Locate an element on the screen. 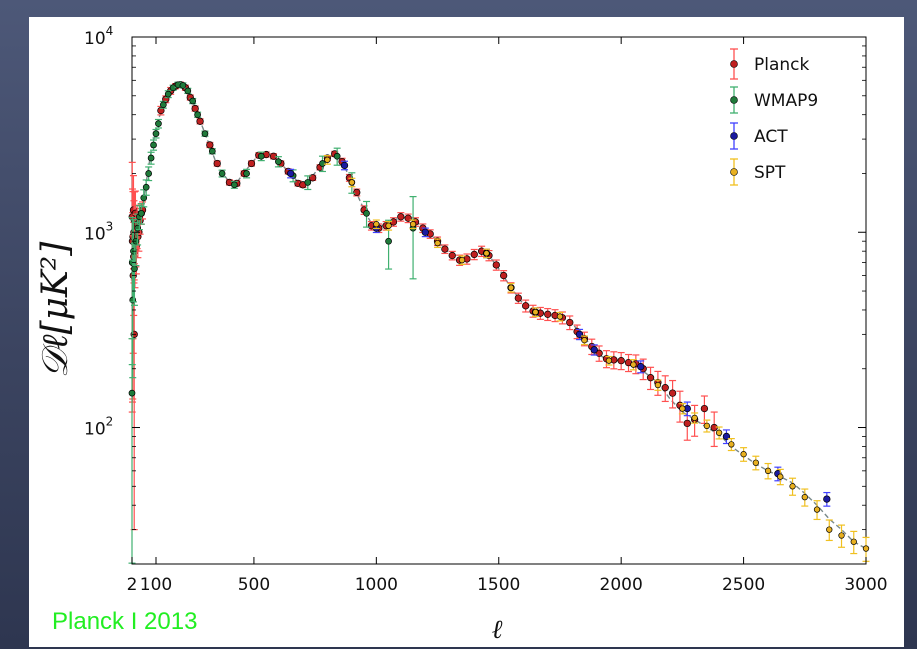 The image size is (917, 649). citation-caption: Planck I 2013 is located at coordinates (125, 621).